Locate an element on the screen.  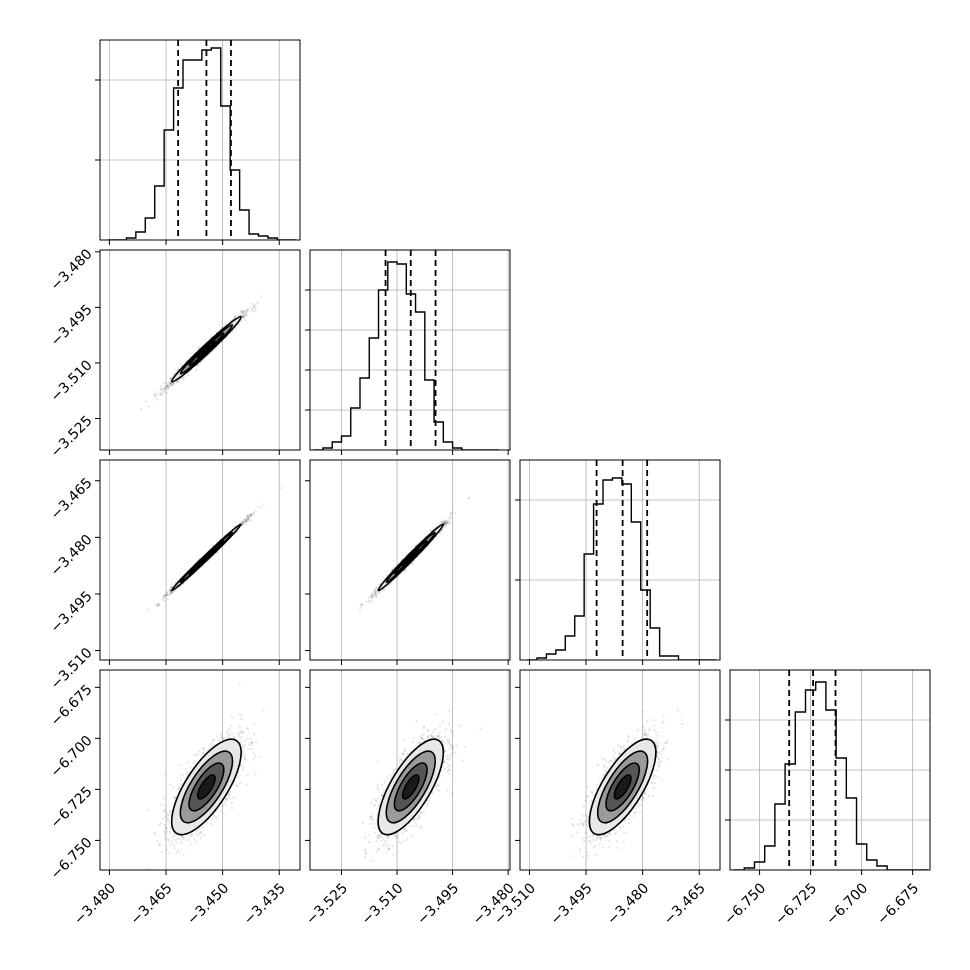
panel-content is located at coordinates (425, 560).